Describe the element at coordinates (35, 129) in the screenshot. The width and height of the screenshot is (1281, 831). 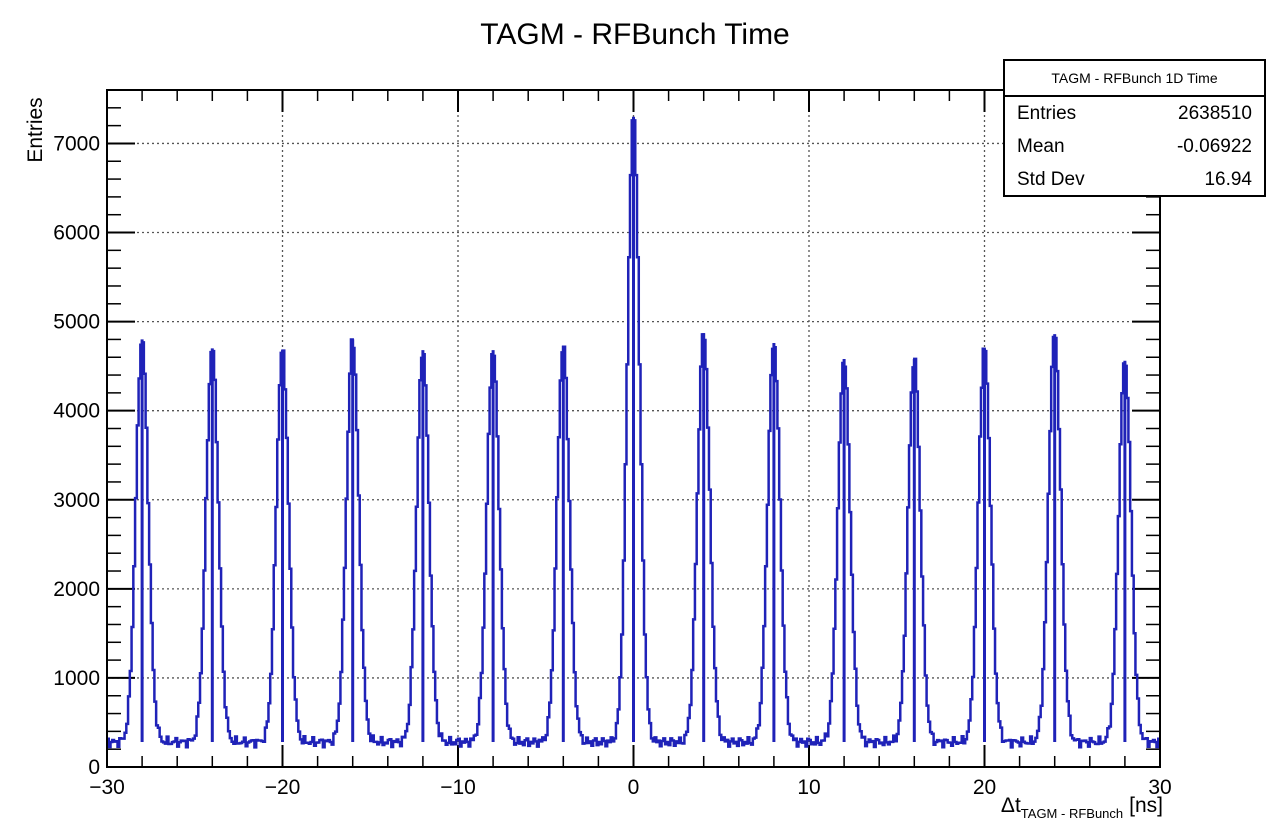
I see `y-axis-label: Entries` at that location.